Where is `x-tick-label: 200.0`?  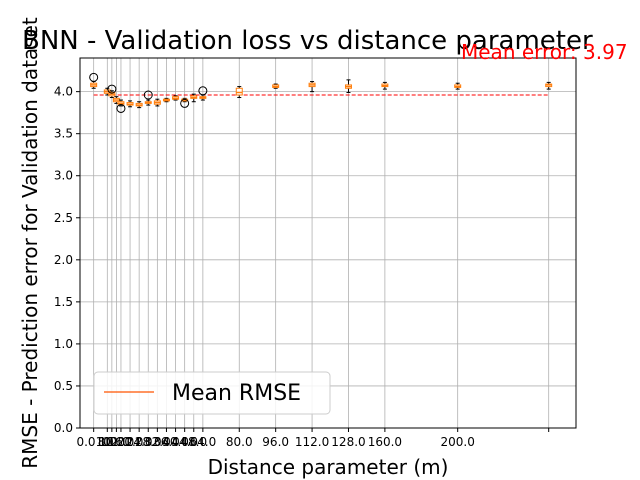 x-tick-label: 200.0 is located at coordinates (458, 442).